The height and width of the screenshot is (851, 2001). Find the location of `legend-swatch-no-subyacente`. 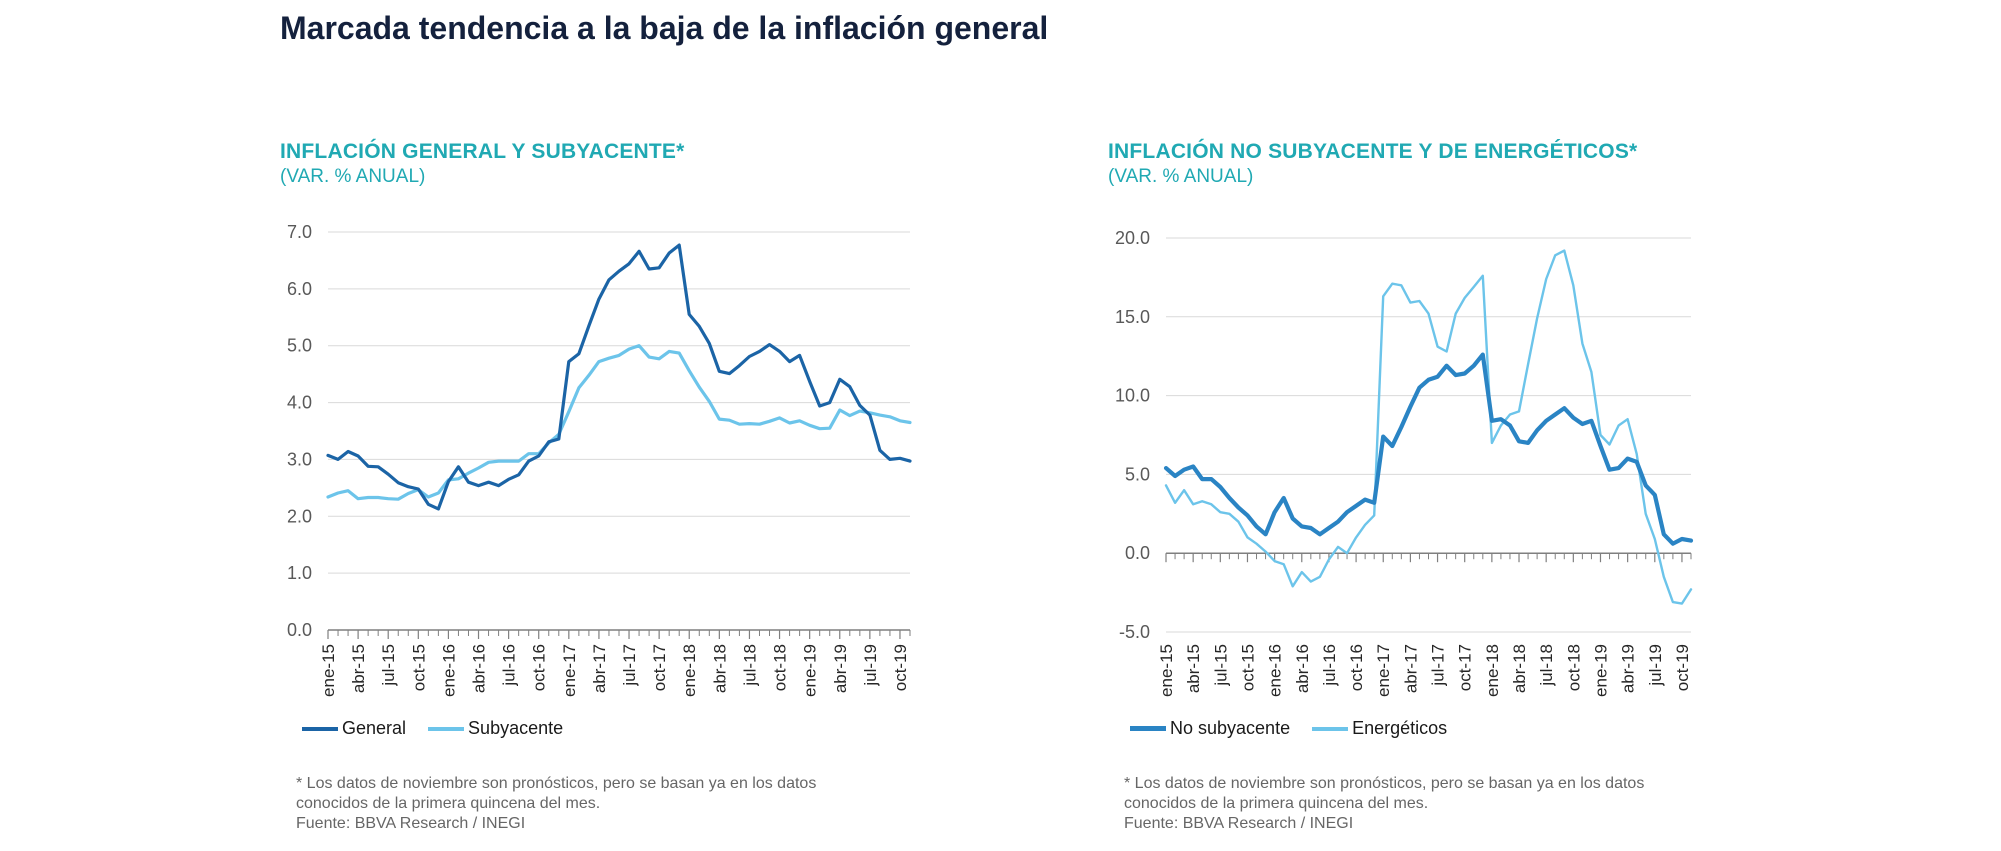

legend-swatch-no-subyacente is located at coordinates (1148, 728).